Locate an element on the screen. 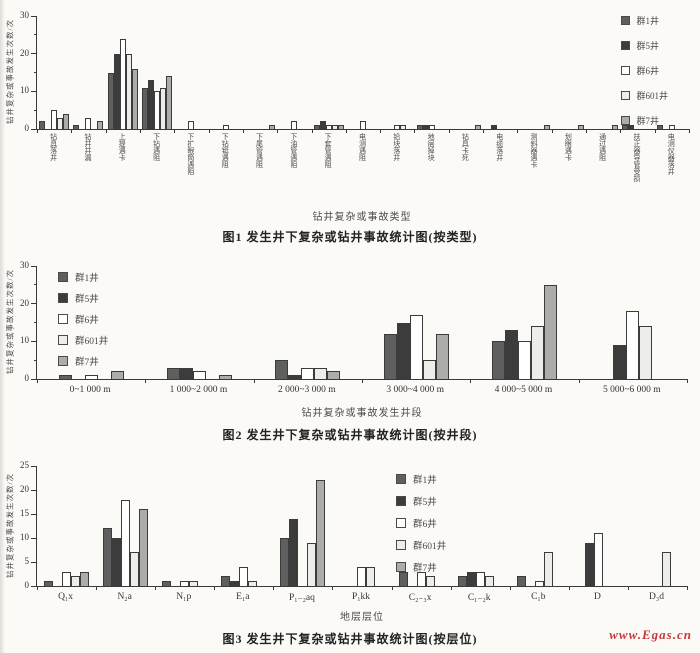  x-category-label: 下油管遇阻 is located at coordinates (293, 150).